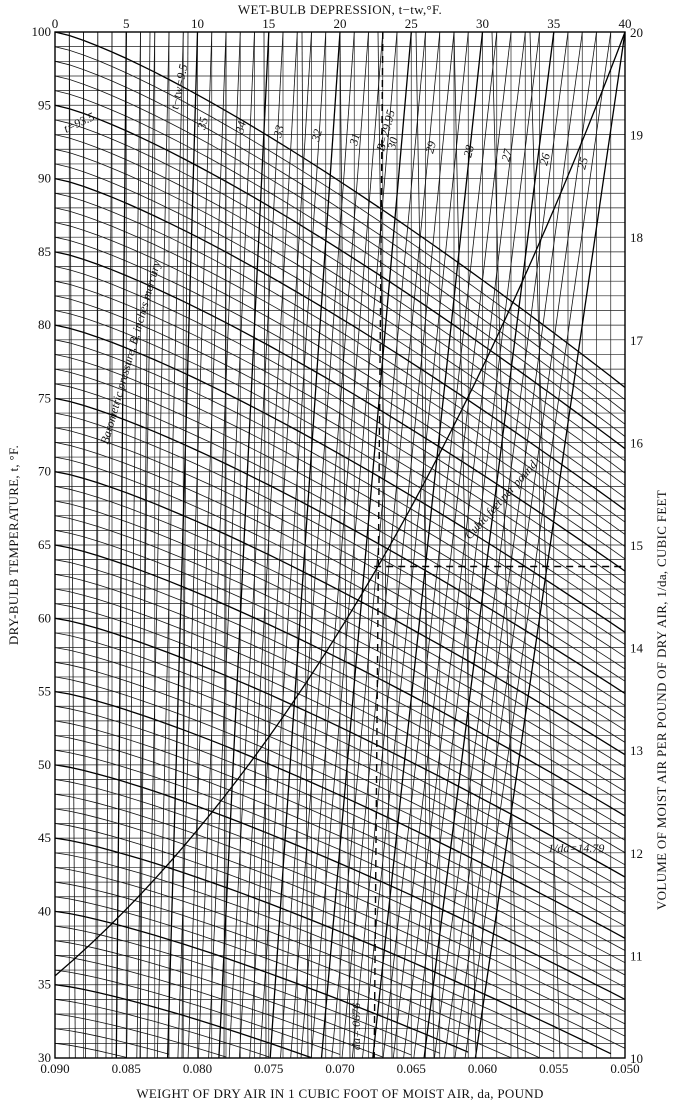  I want to click on barometer-labels: 35 34 33 32 31 30 29 28 27 26 25, so click(392, 143).